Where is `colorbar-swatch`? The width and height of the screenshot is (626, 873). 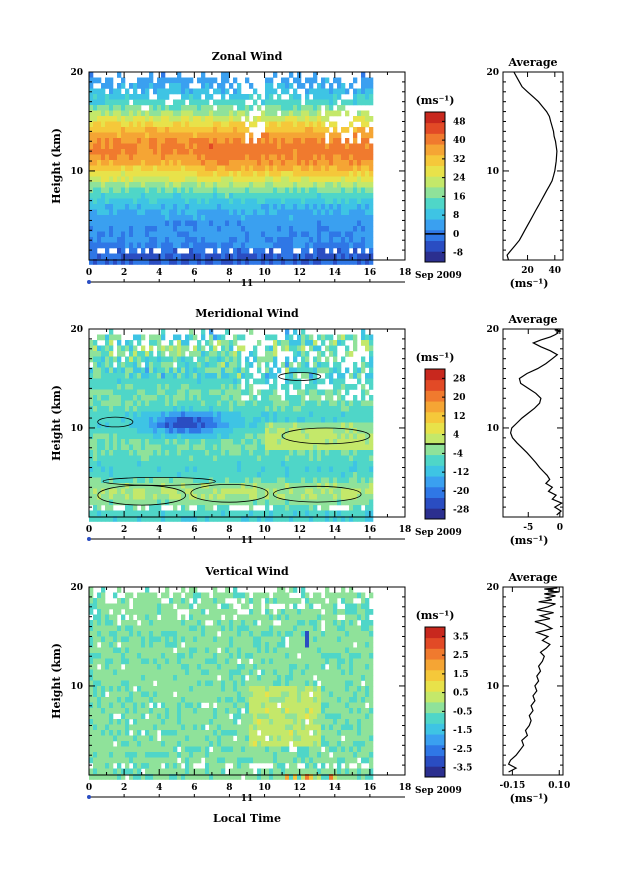 colorbar-swatch is located at coordinates (435, 471).